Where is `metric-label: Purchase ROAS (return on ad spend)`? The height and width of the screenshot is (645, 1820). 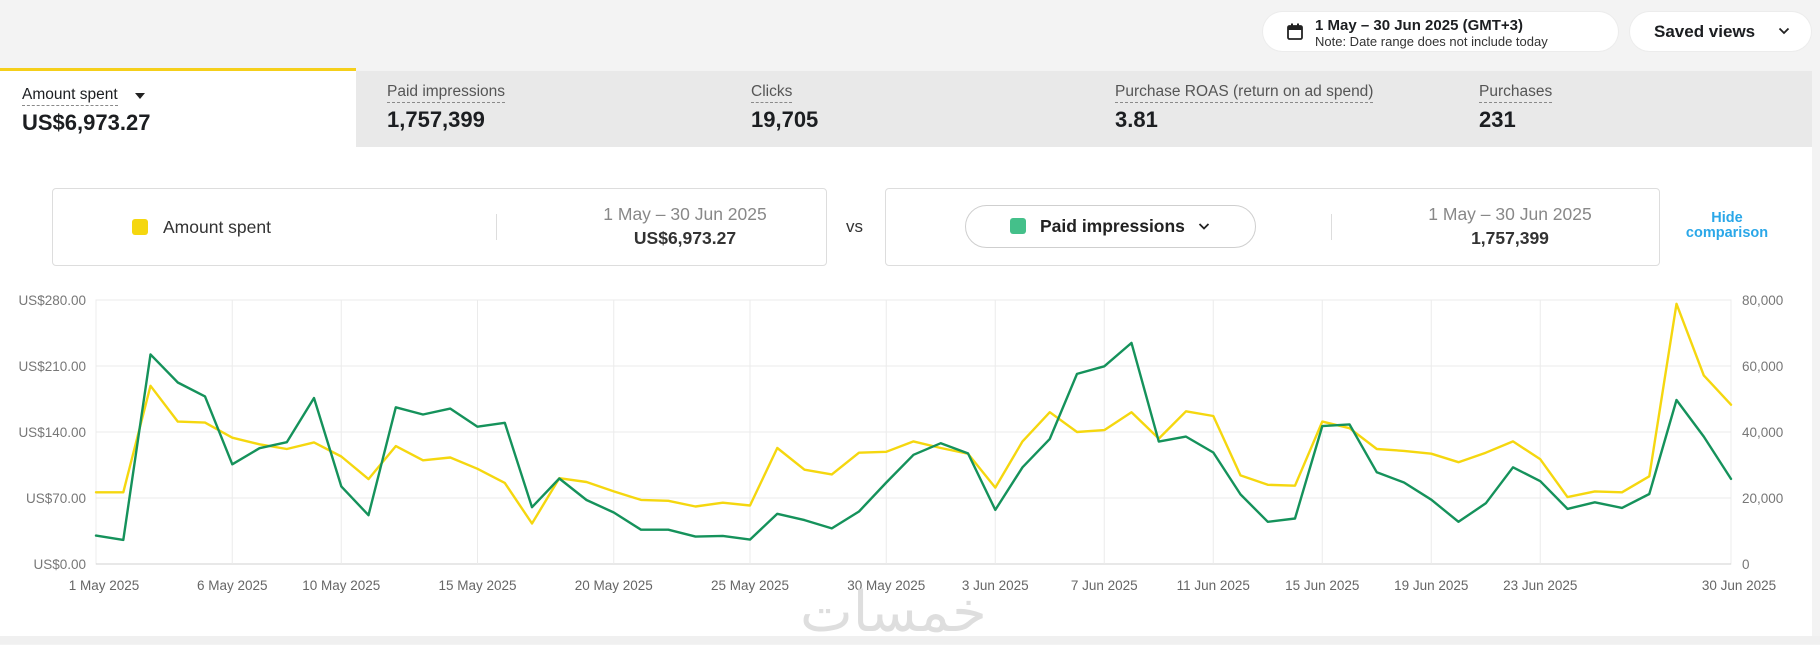
metric-label: Purchase ROAS (return on ad spend) is located at coordinates (1244, 93).